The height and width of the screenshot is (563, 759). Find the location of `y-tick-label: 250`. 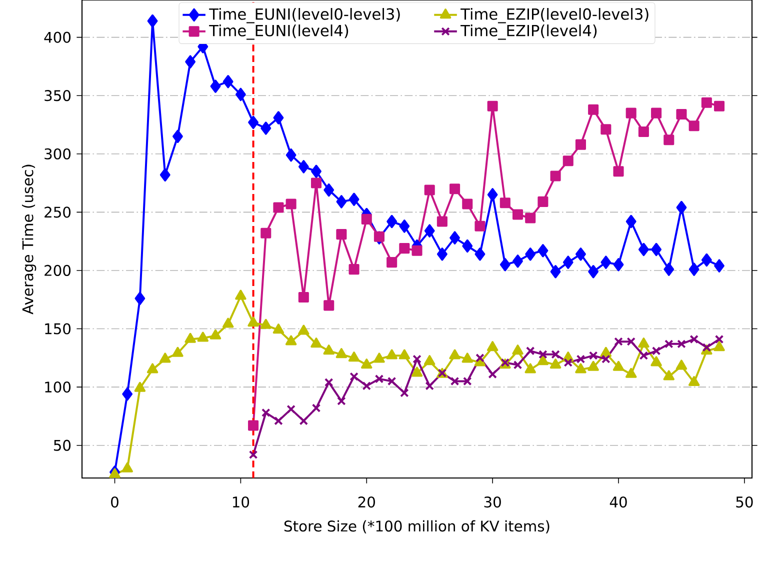

y-tick-label: 250 is located at coordinates (57, 212).